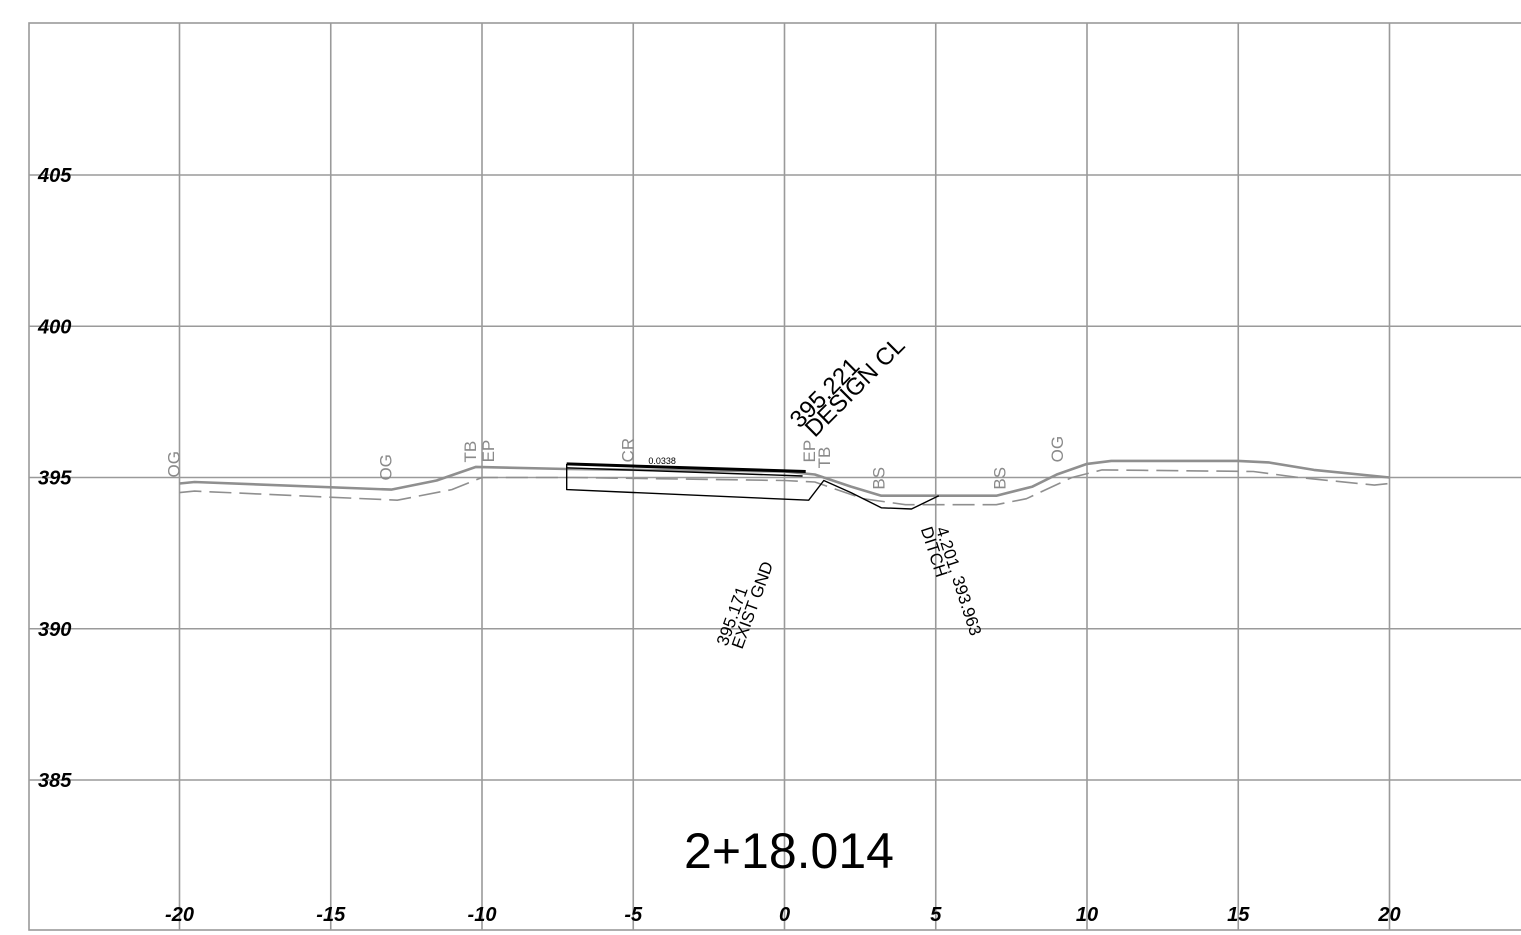 This screenshot has height=935, width=1521. Describe the element at coordinates (1388, 915) in the screenshot. I see `x-tick-label: 20` at that location.